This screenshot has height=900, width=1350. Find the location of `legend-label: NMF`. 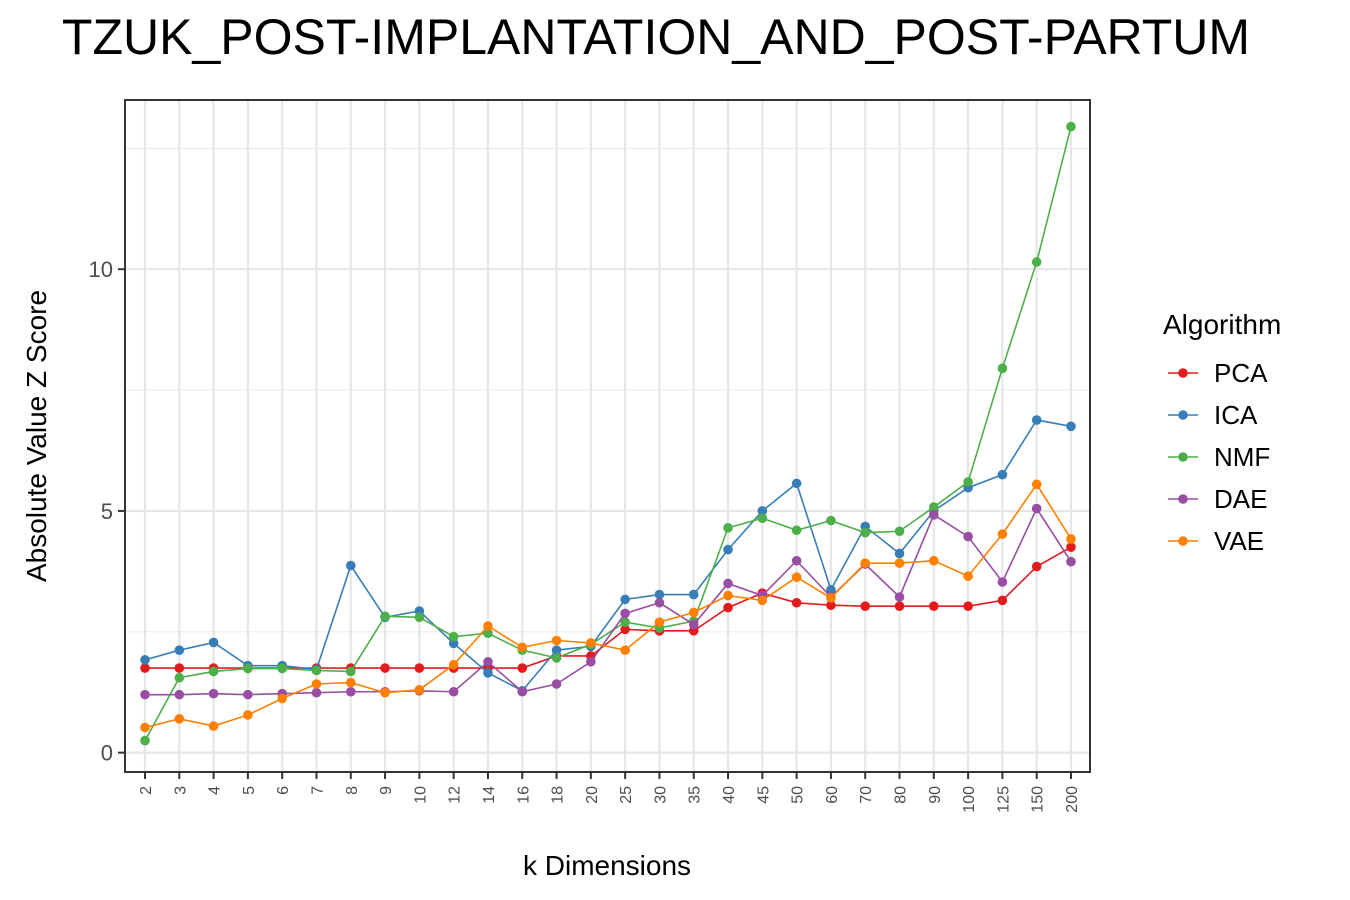

legend-label: NMF is located at coordinates (1242, 457).